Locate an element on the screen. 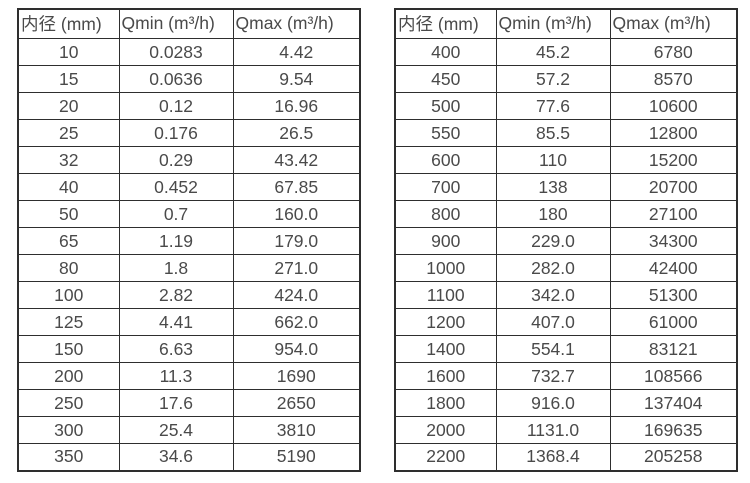 Image resolution: width=750 pixels, height=483 pixels. cell-qmin: 229.0 is located at coordinates (553, 241).